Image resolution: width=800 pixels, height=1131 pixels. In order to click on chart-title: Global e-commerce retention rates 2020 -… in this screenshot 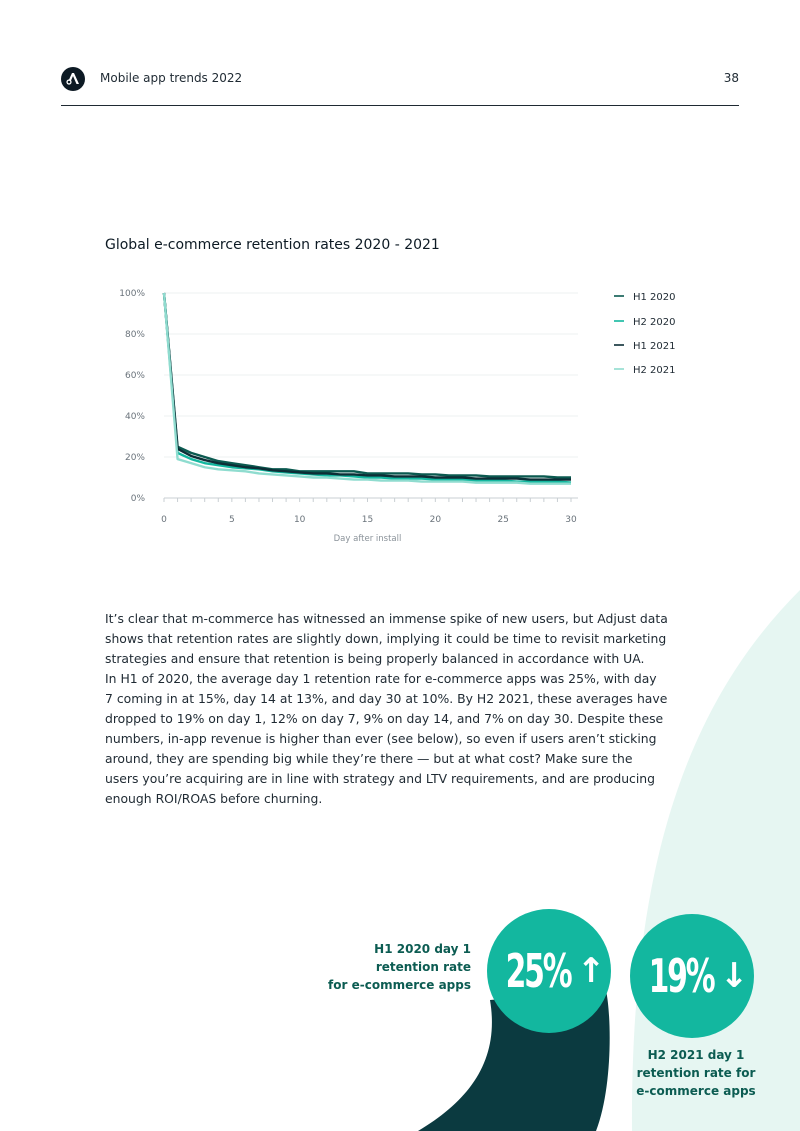, I will do `click(272, 245)`.